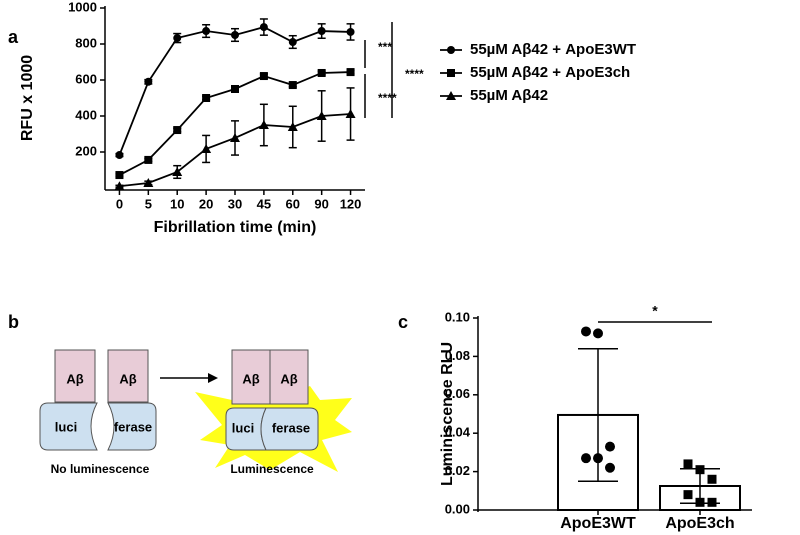 This screenshot has height=535, width=800. Describe the element at coordinates (206, 203) in the screenshot. I see `x-tick-label: 20` at that location.